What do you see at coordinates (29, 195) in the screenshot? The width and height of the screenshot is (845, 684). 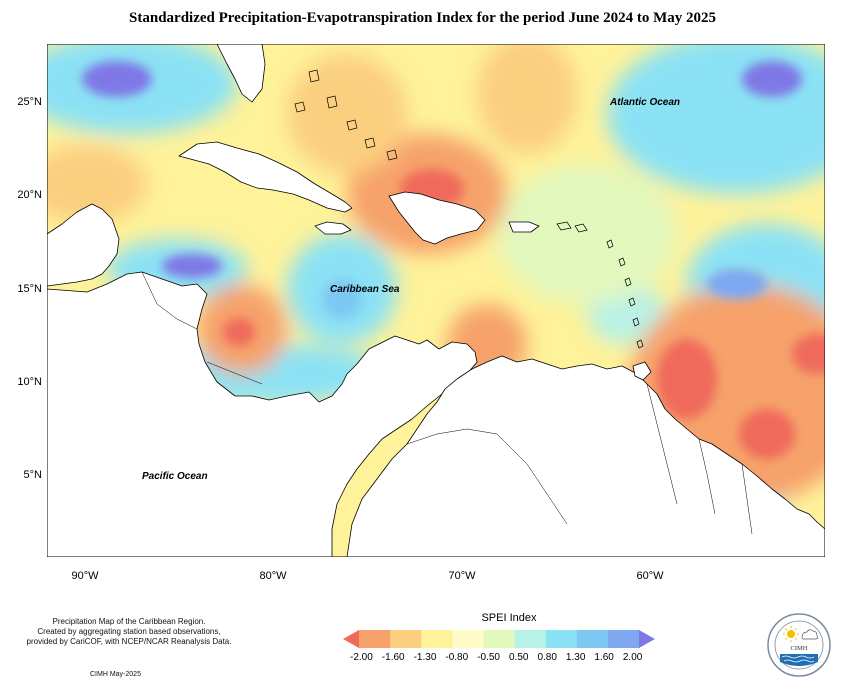 I see `lat-tick-20n: 20°N` at bounding box center [29, 195].